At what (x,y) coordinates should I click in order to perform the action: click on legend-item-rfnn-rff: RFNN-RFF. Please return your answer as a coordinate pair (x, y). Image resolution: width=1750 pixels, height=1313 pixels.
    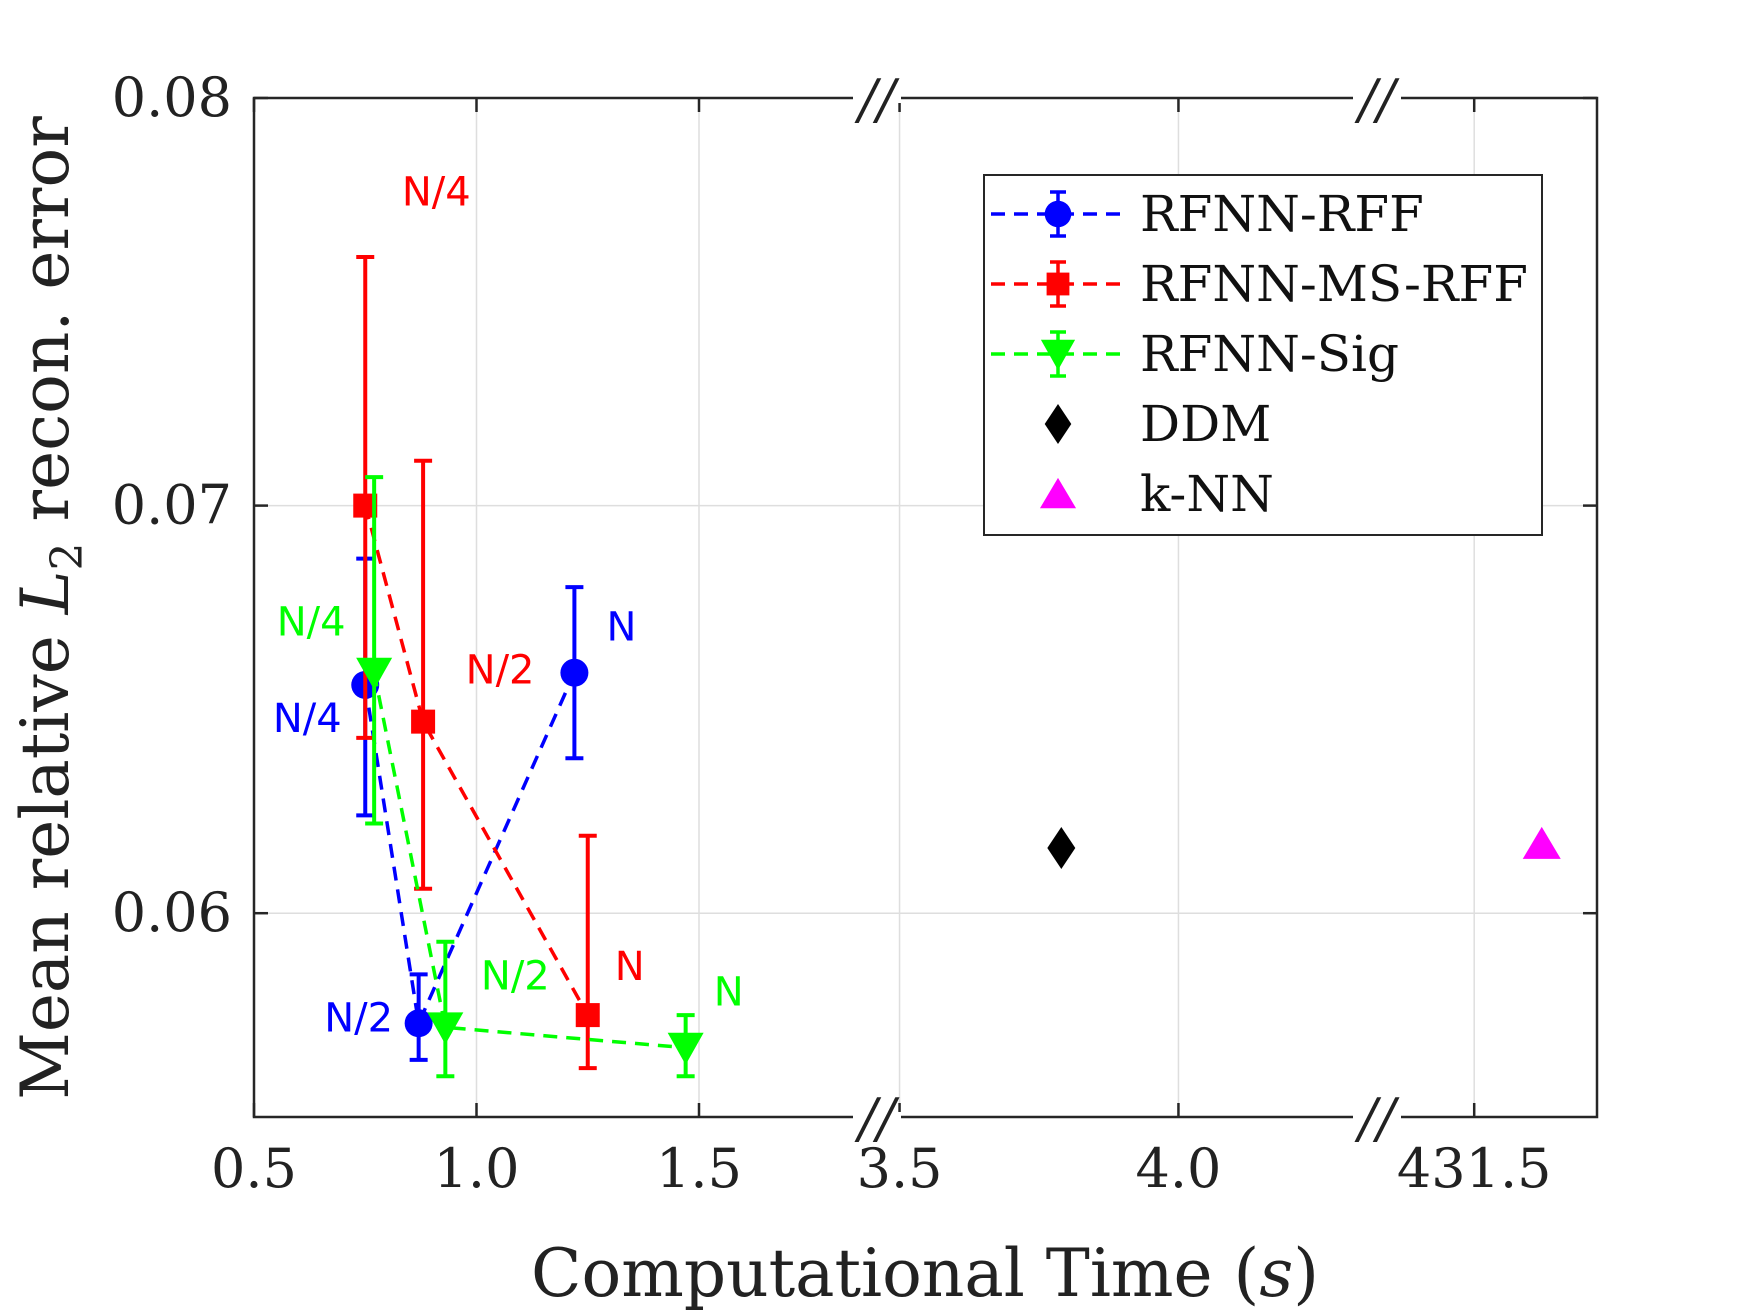
    Looking at the image, I should click on (1207, 214).